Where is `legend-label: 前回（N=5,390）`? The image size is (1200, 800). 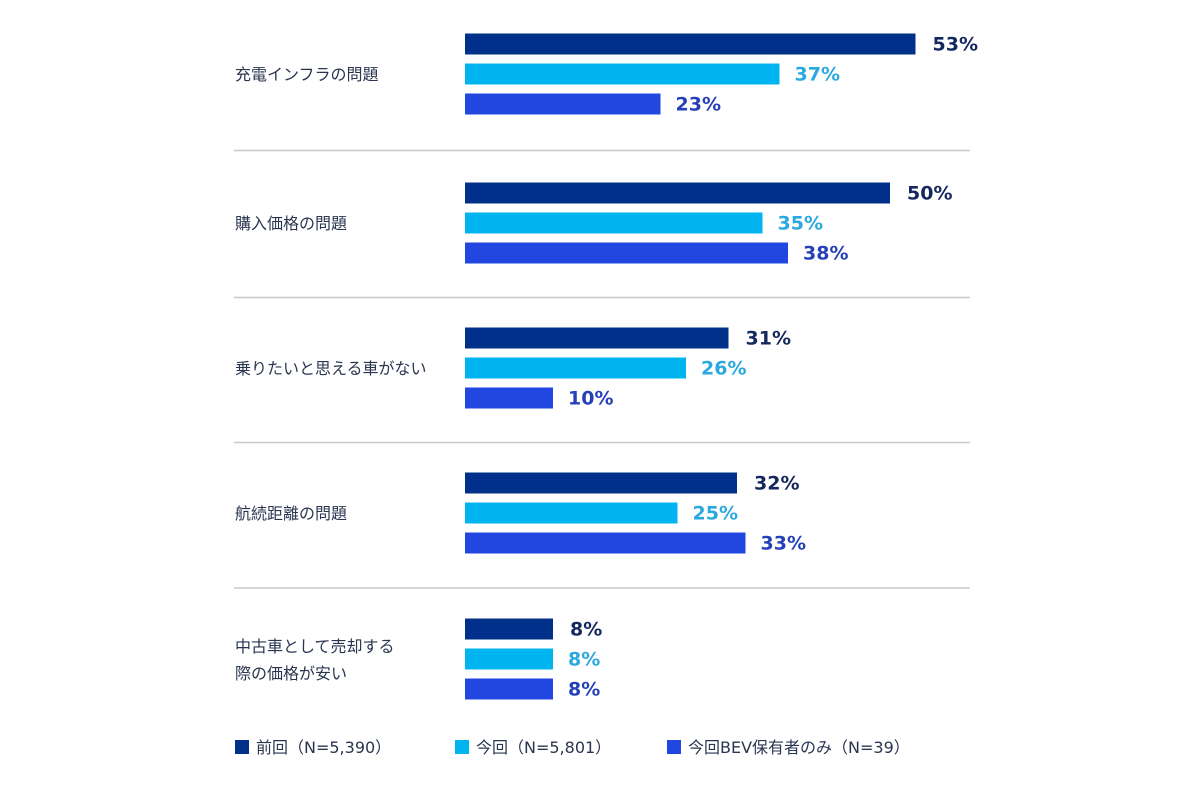 legend-label: 前回（N=5,390） is located at coordinates (323, 747).